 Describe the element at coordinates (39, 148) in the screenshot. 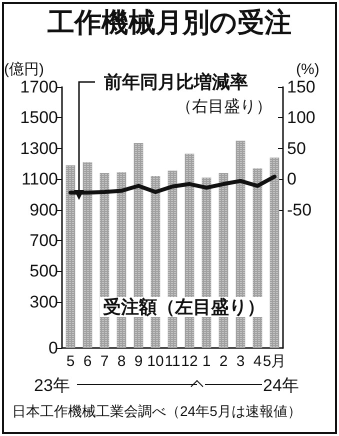

I see `y-tick-label: 1300` at that location.